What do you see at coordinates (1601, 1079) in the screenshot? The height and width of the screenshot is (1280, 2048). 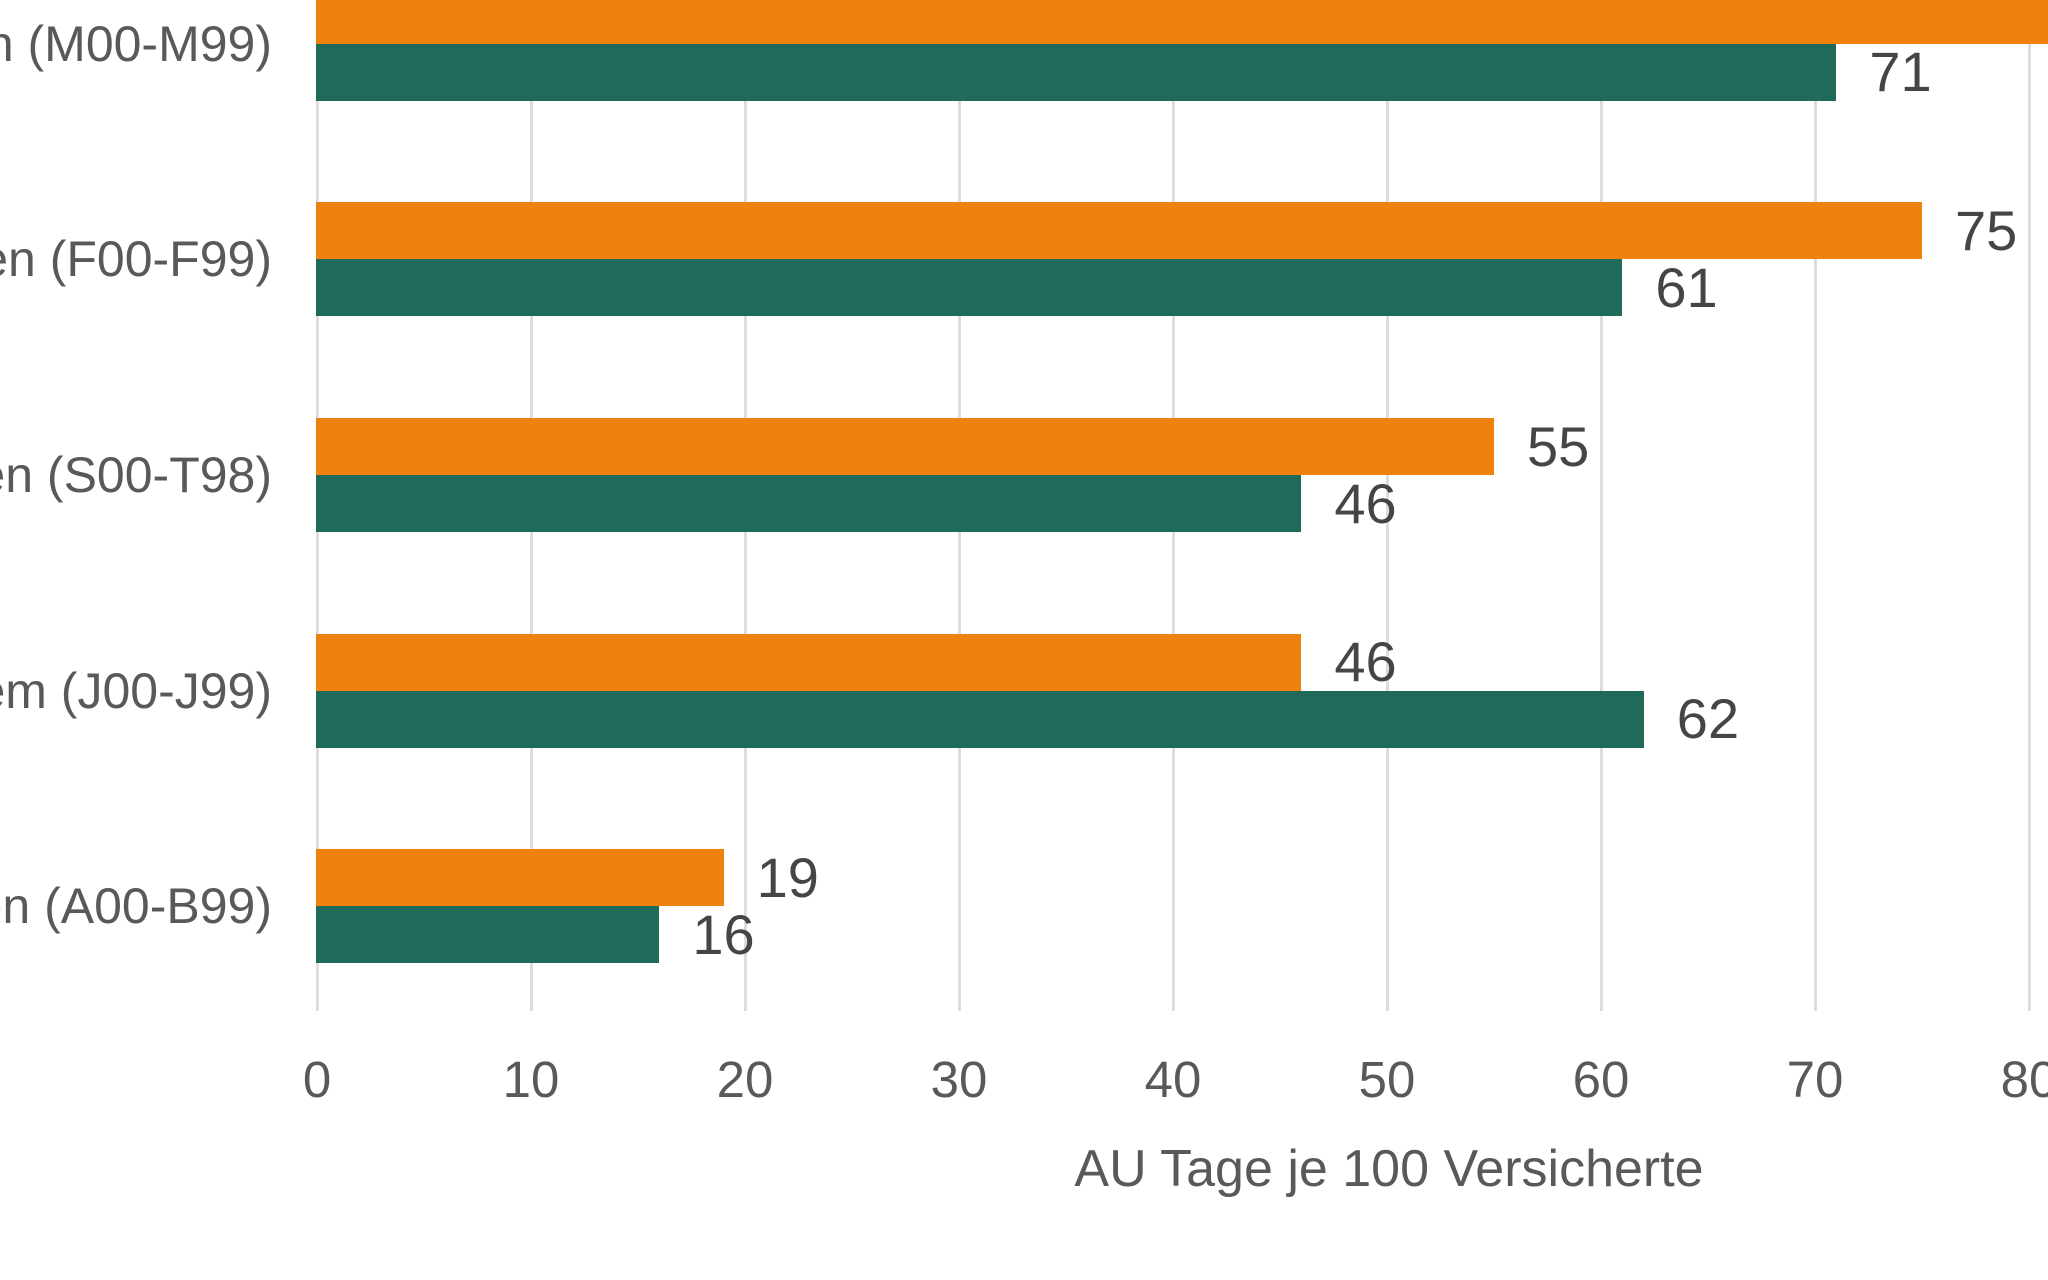 I see `x-tick-label-60: 60` at bounding box center [1601, 1079].